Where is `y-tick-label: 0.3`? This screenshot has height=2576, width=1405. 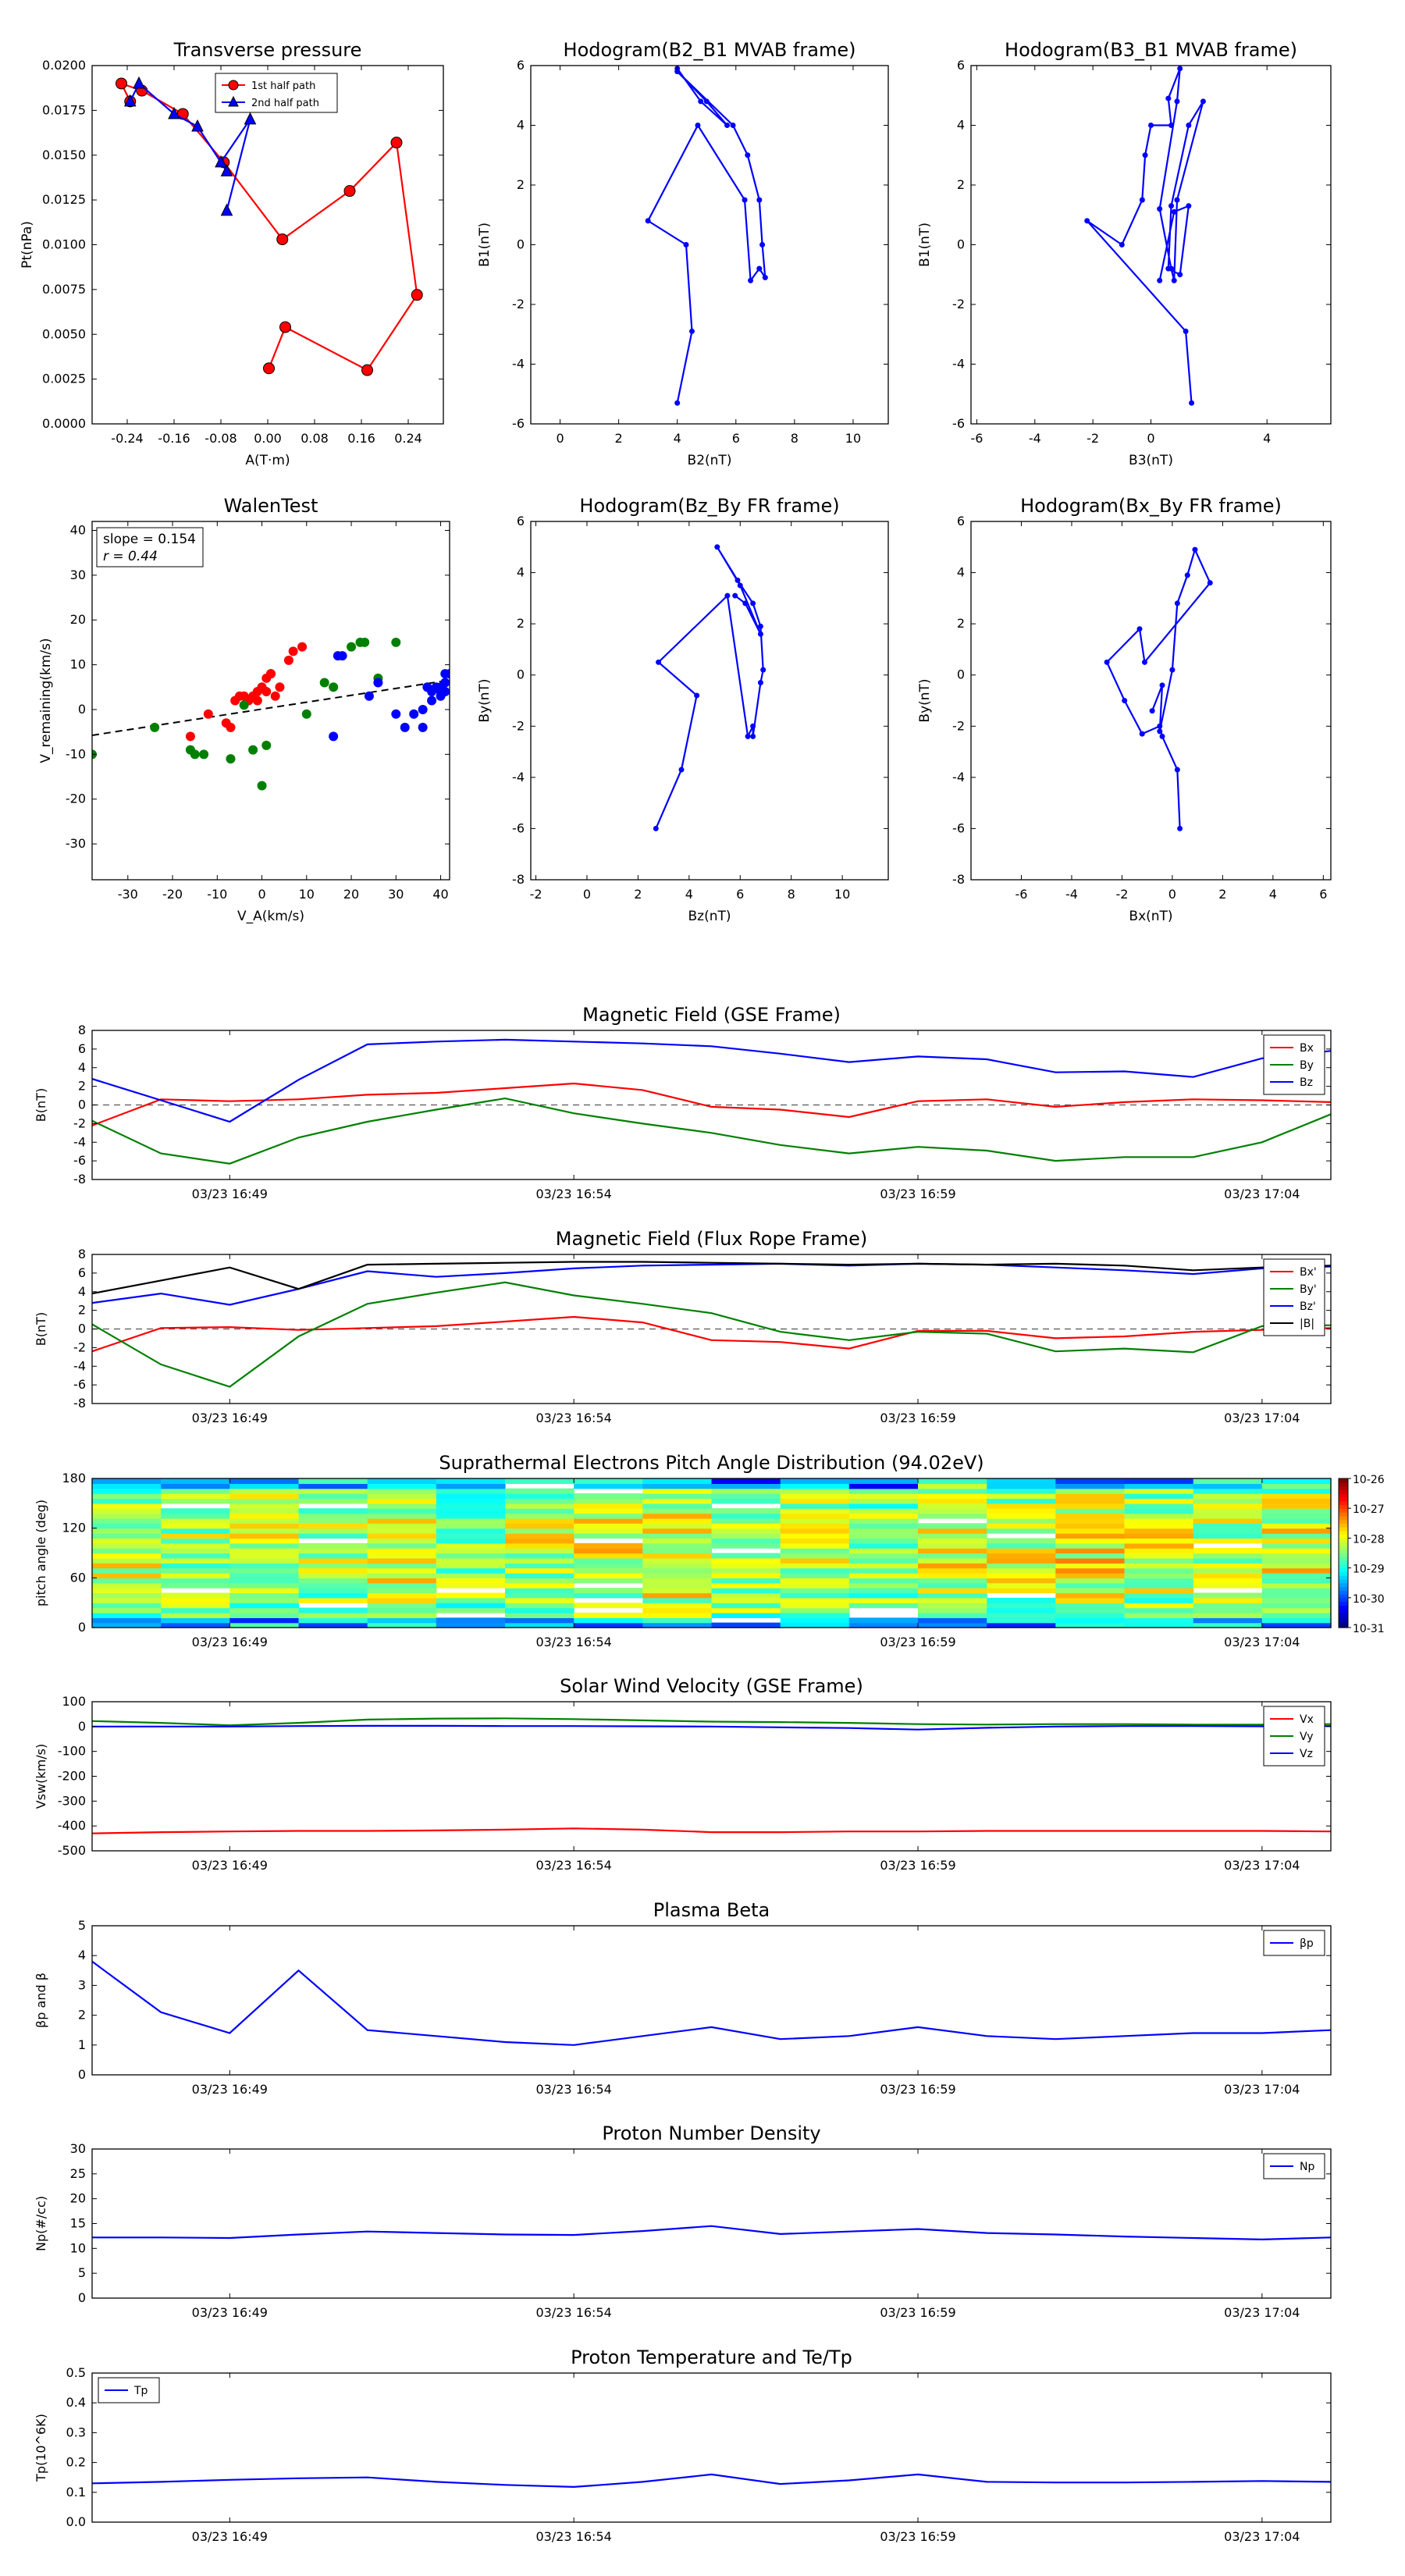 y-tick-label: 0.3 is located at coordinates (76, 2432).